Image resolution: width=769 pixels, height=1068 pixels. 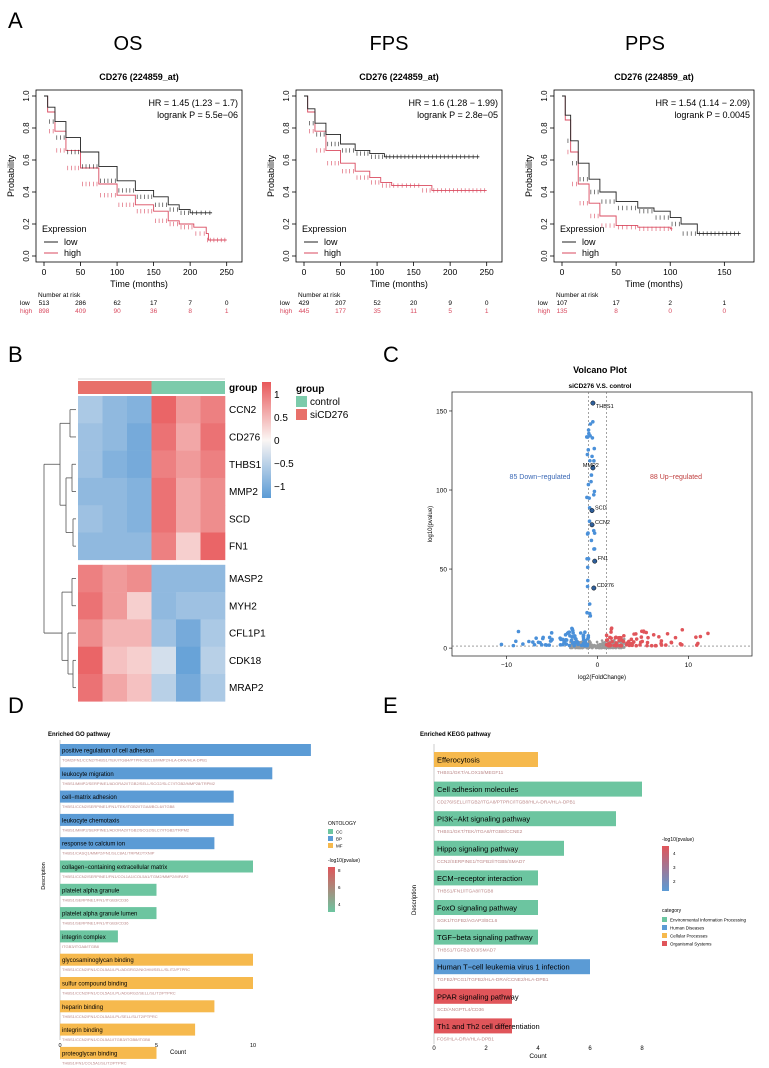 I want to click on km-risk-high-value: 0, so click(x=670, y=311).